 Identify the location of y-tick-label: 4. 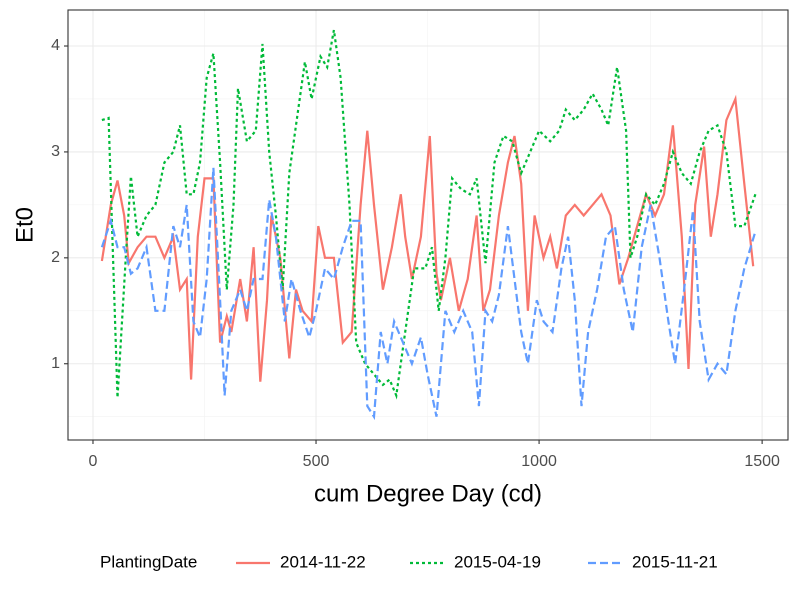
(55, 45).